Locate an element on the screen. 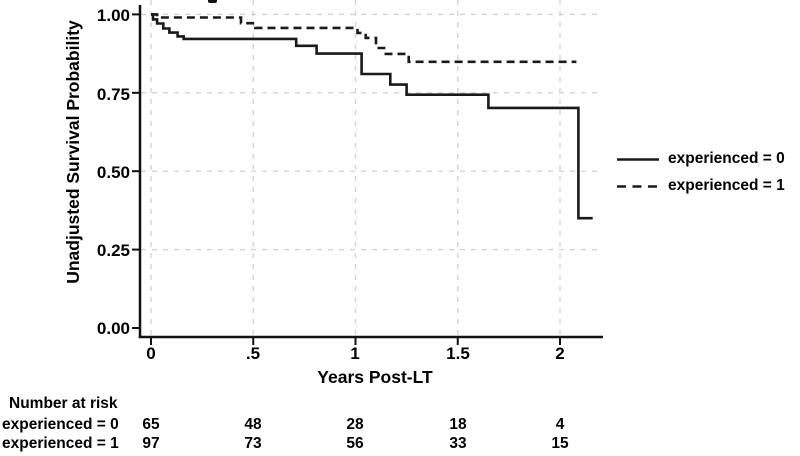 The height and width of the screenshot is (456, 800). legend-label-experienced-1: experienced = 1 is located at coordinates (726, 185).